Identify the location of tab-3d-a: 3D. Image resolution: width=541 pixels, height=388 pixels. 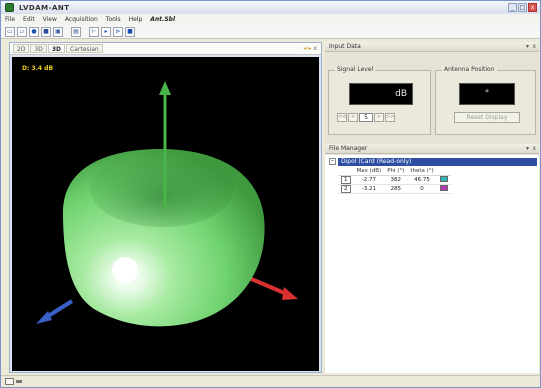
(38, 48).